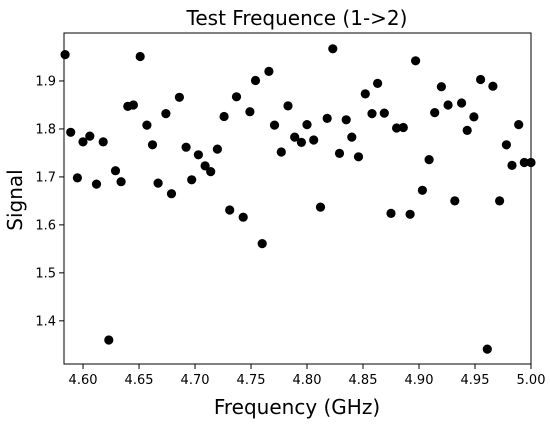 This screenshot has height=427, width=550. Describe the element at coordinates (45, 225) in the screenshot. I see `y-tick-label: 1.6` at that location.